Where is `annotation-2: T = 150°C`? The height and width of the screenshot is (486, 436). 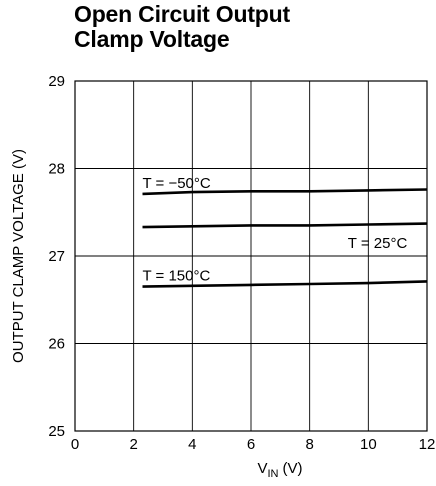
annotation-2: T = 150°C is located at coordinates (176, 276).